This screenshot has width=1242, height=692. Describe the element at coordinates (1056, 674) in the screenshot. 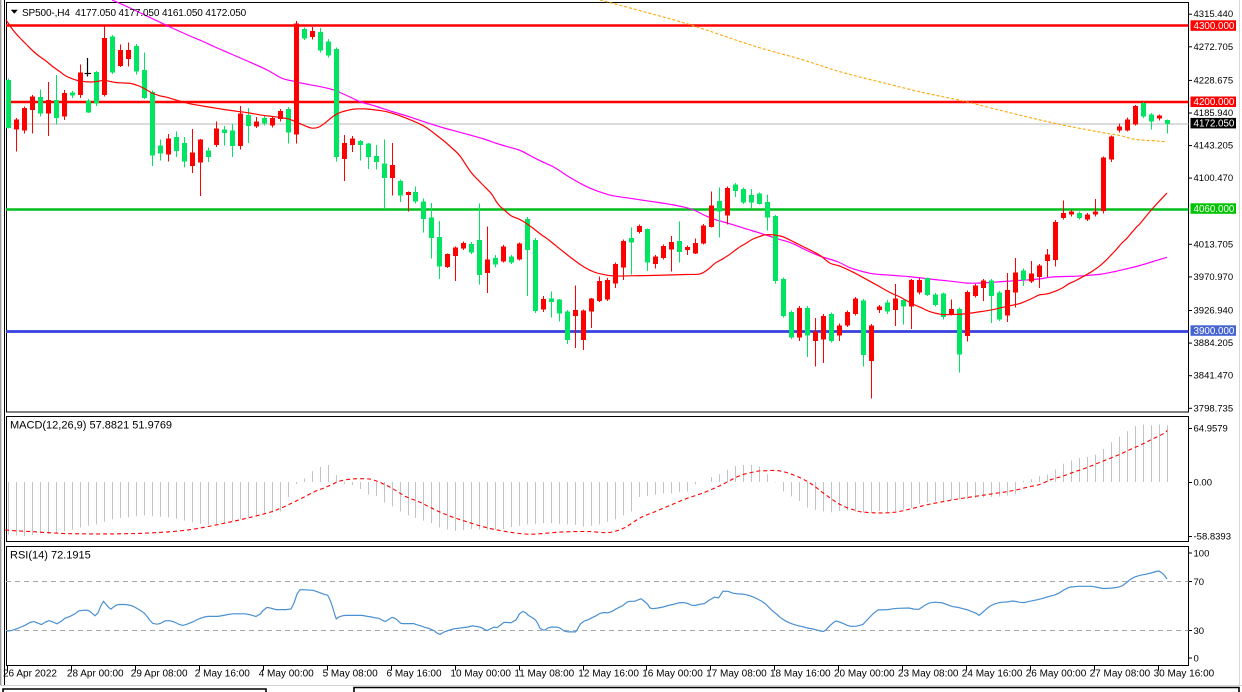

I see `svg-text: 26 May 00:00` at that location.